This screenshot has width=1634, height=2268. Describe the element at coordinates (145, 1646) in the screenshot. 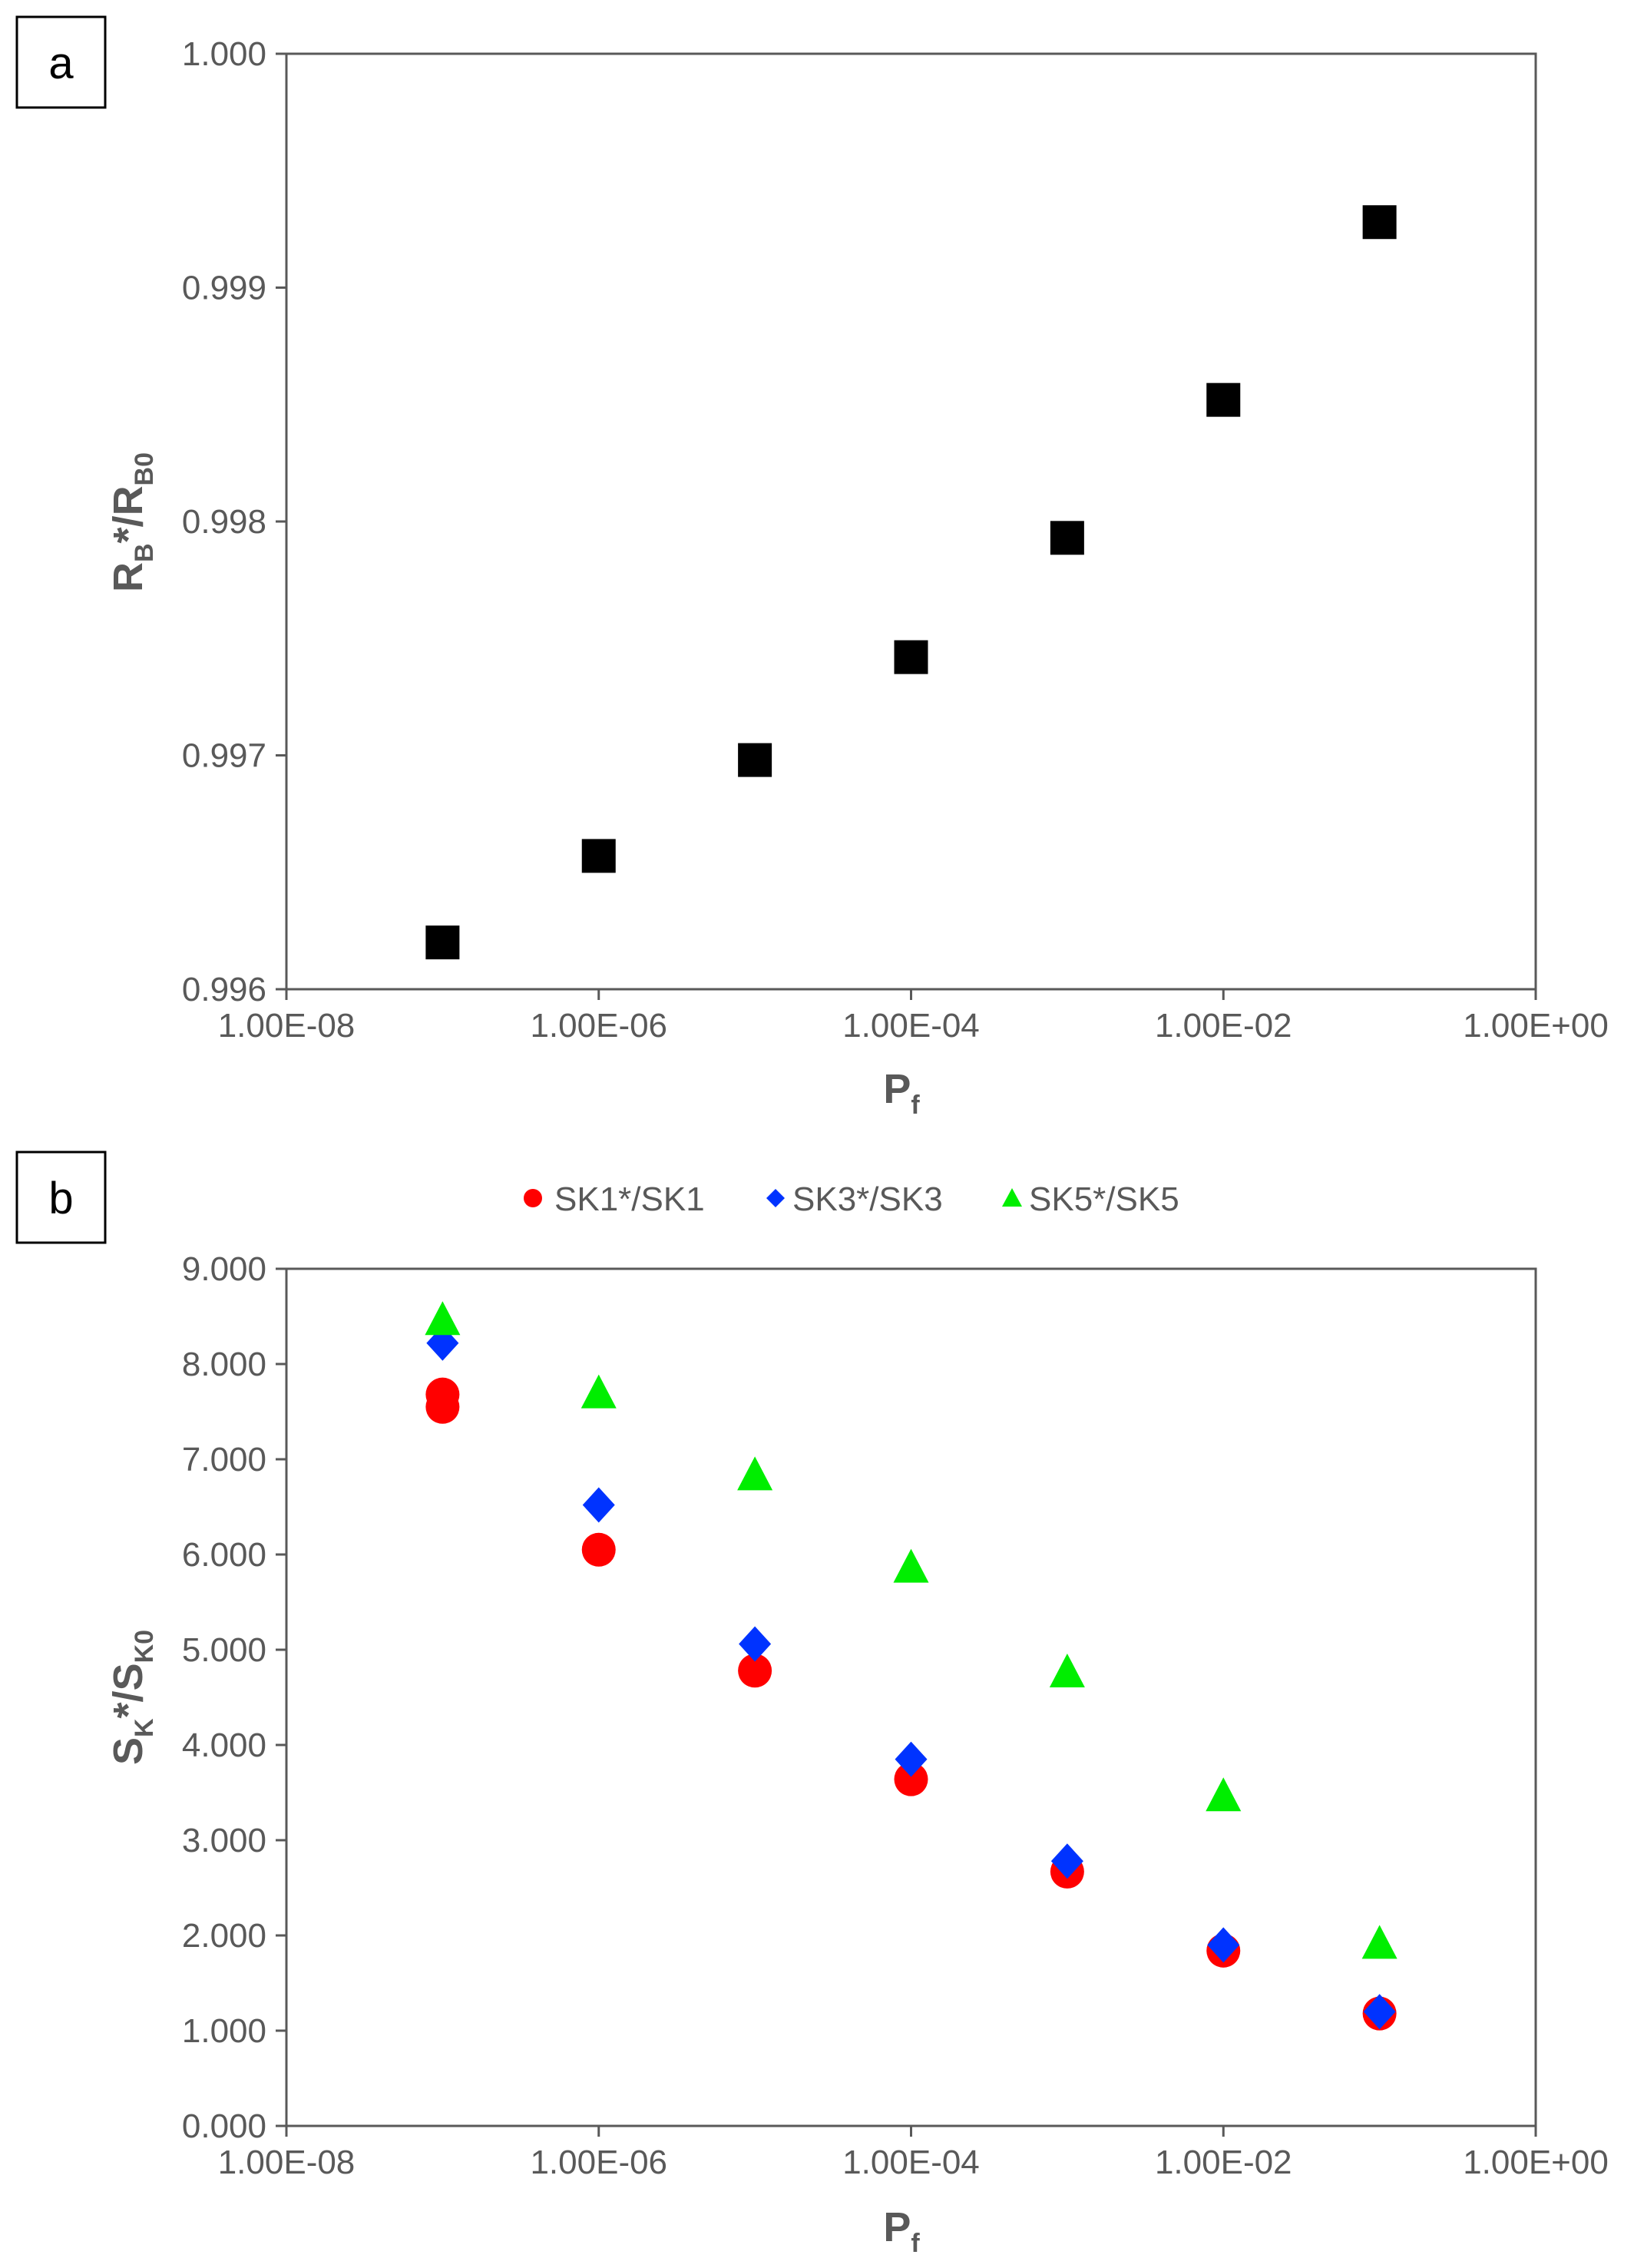

I see `y-label-sub2: K0` at that location.